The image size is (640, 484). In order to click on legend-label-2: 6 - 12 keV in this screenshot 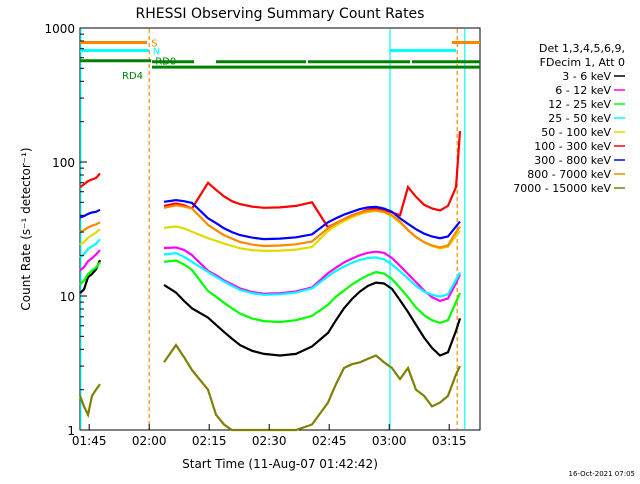, I will do `click(583, 90)`.